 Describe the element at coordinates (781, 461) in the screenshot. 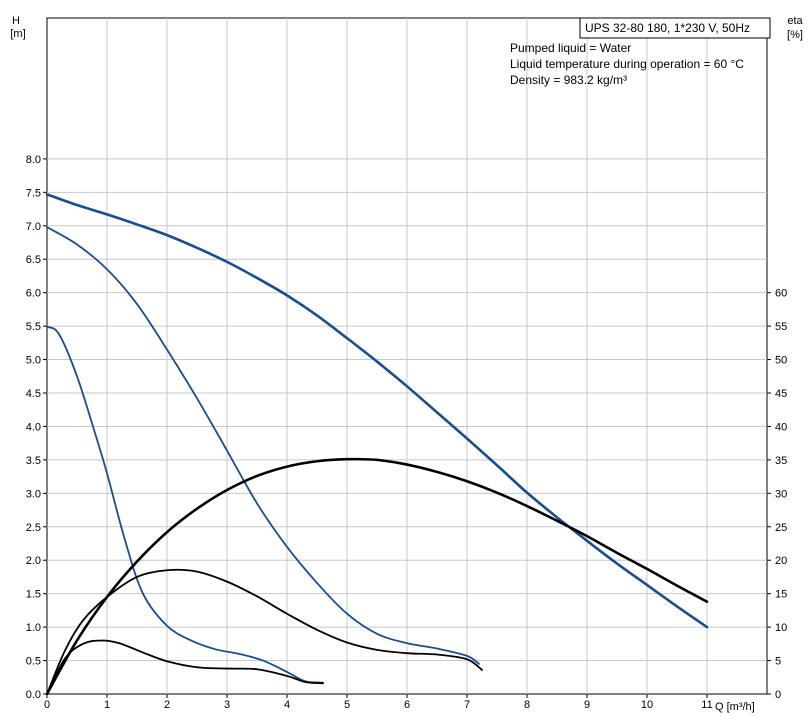

I see `y2-tick-label: 35` at that location.